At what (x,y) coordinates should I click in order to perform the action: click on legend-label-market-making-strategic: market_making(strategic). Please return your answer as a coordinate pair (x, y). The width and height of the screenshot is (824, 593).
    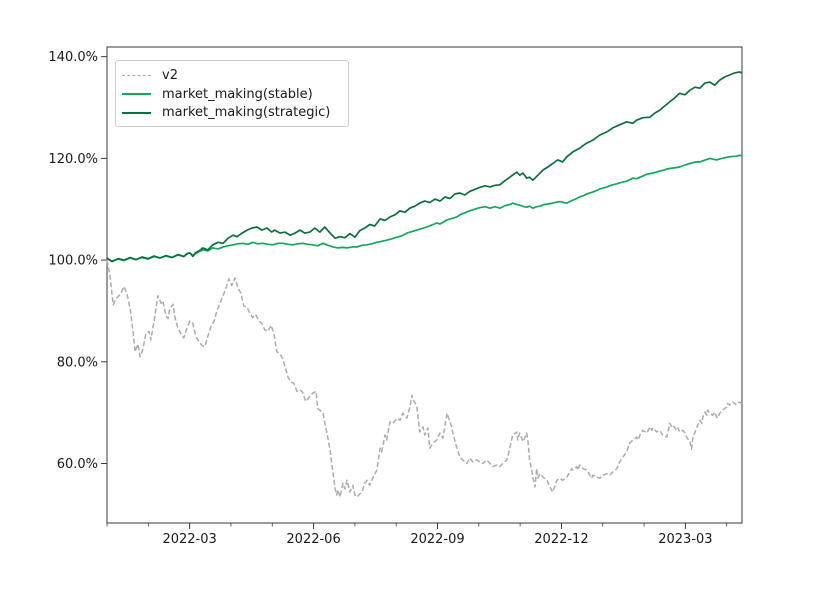
    Looking at the image, I should click on (246, 113).